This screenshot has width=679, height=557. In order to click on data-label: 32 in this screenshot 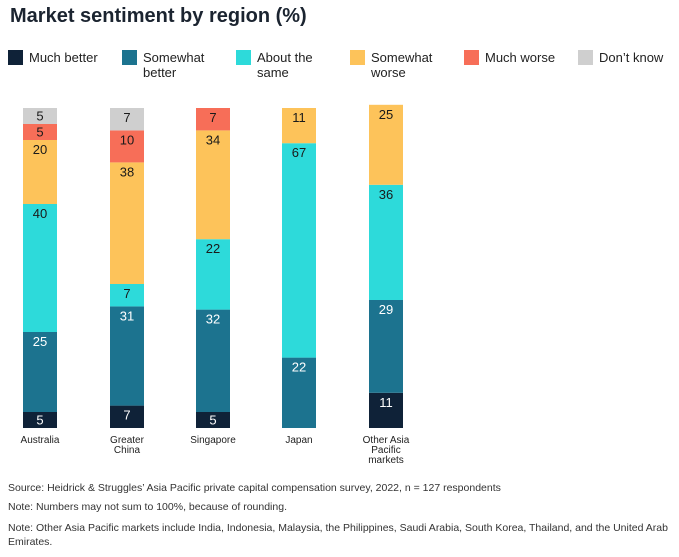, I will do `click(213, 319)`.